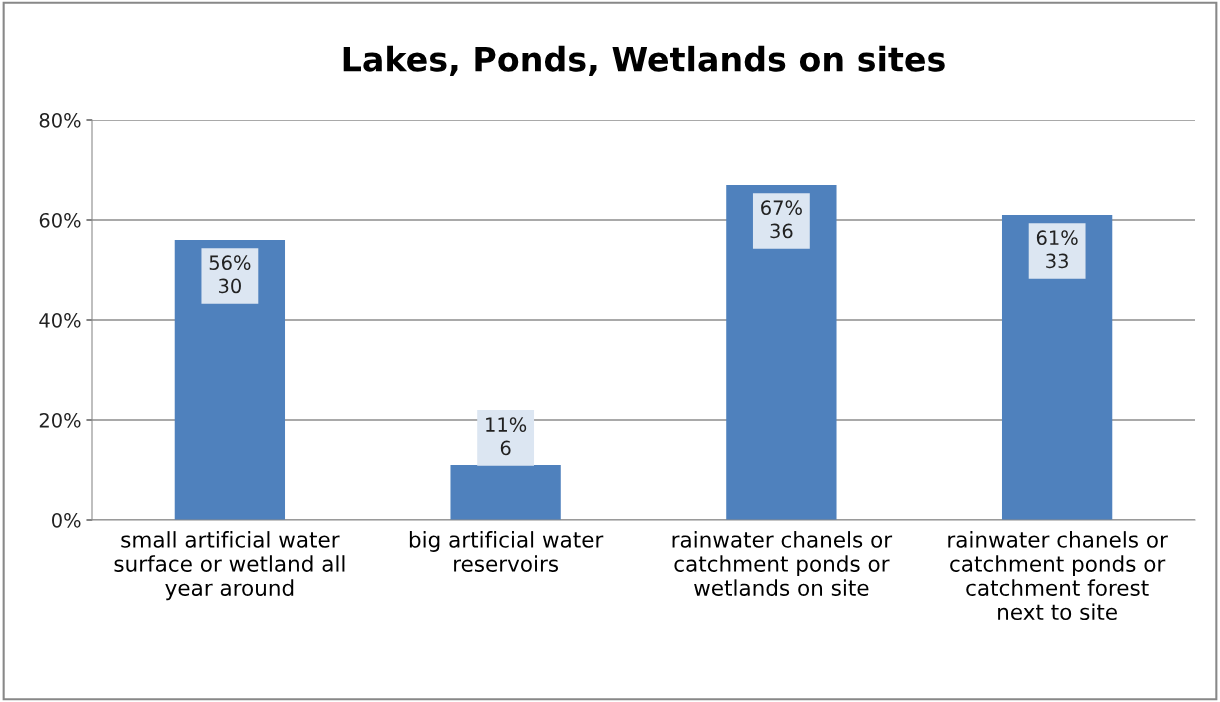 Image resolution: width=1220 pixels, height=702 pixels. Describe the element at coordinates (230, 274) in the screenshot. I see `data-label: 56% 30` at that location.